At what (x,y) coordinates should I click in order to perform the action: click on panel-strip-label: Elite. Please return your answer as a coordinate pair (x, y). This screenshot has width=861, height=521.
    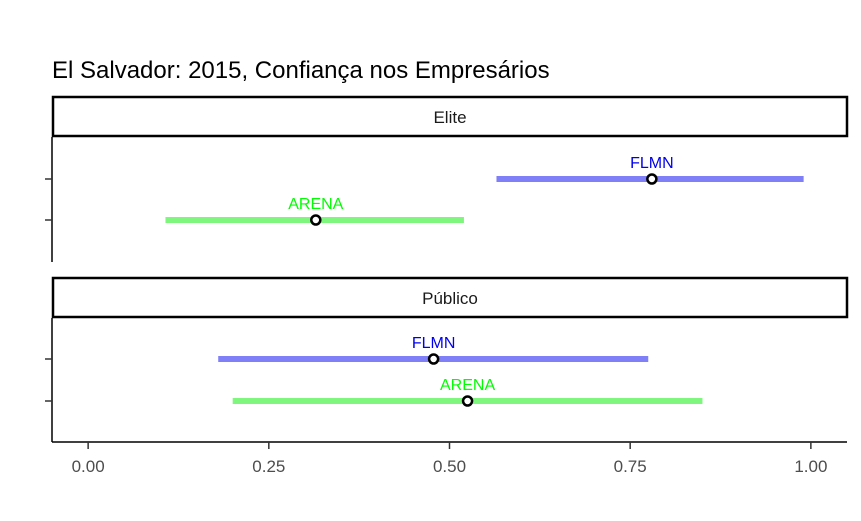
    Looking at the image, I should click on (449, 117).